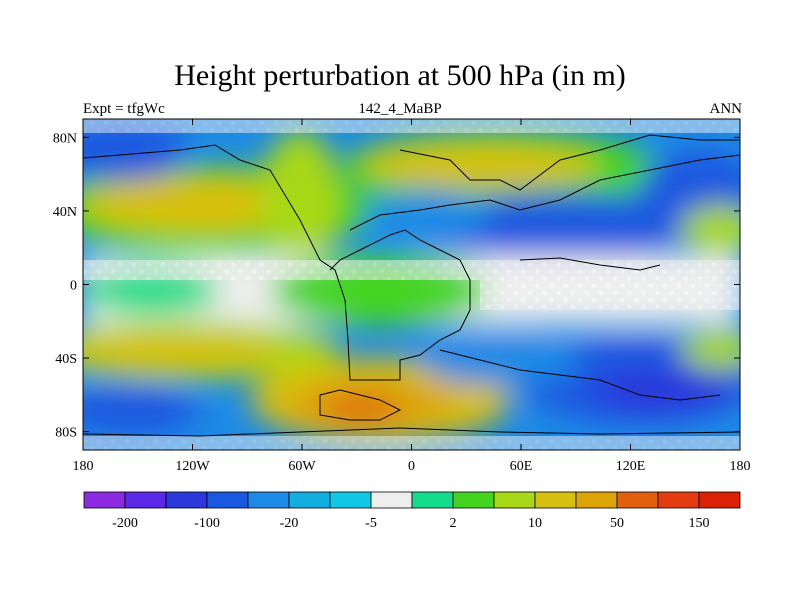 The image size is (800, 600). I want to click on lat-label: 40S, so click(66, 359).